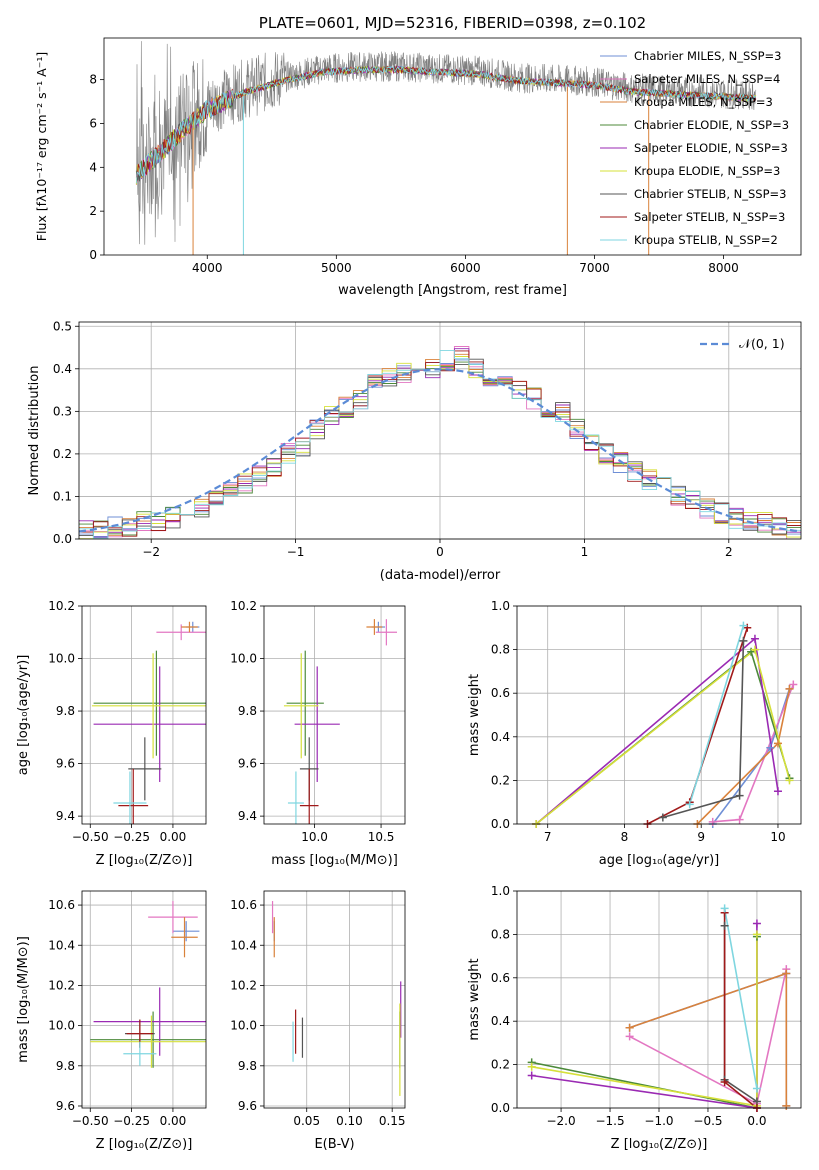 This screenshot has width=819, height=1170. What do you see at coordinates (93, 167) in the screenshot?
I see `y-tick-label-2: 4` at bounding box center [93, 167].